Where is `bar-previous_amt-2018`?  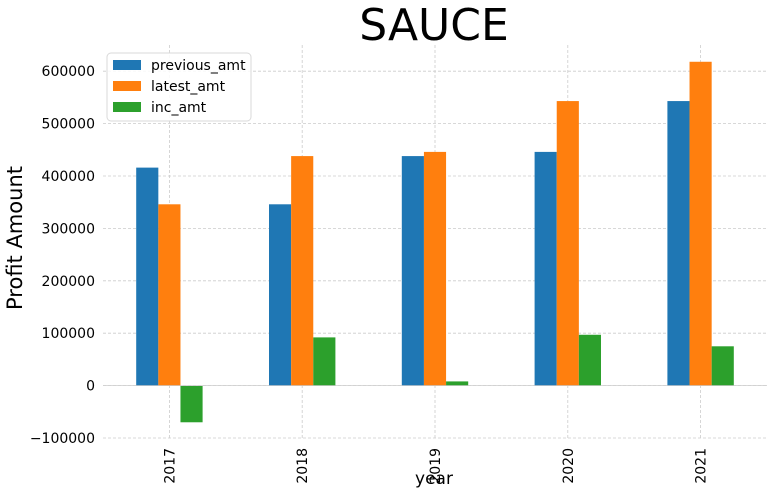
bar-previous_amt-2018 is located at coordinates (280, 295).